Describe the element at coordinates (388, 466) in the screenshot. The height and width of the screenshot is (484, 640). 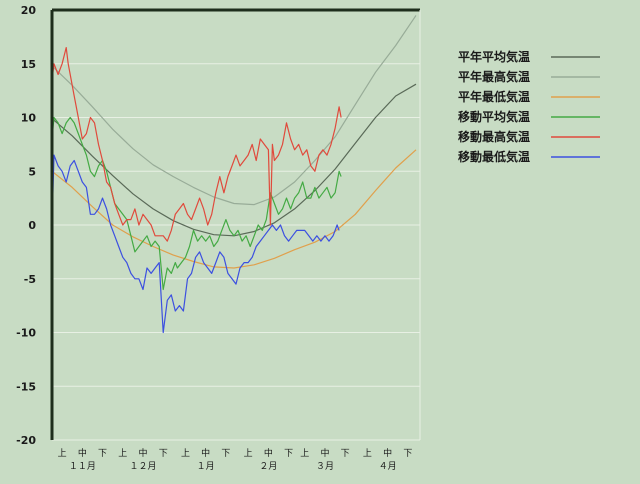
I see `x-month-label: ４月` at that location.